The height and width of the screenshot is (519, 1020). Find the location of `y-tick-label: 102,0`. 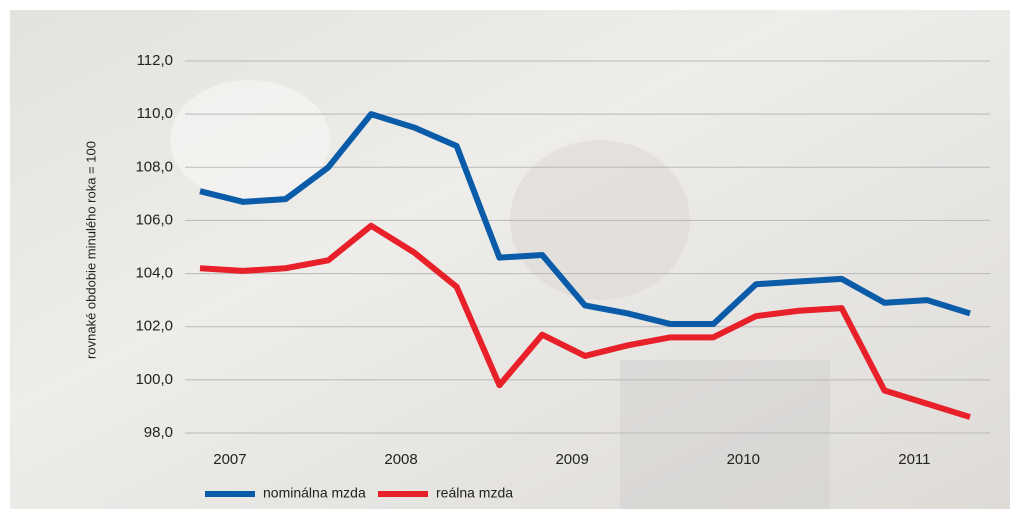

y-tick-label: 102,0 is located at coordinates (154, 326).